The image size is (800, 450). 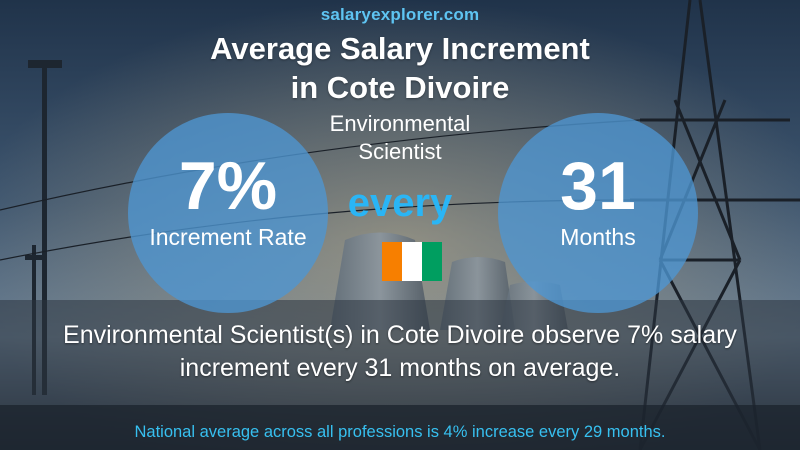 I want to click on increment-period-circle: 31 Months, so click(x=598, y=213).